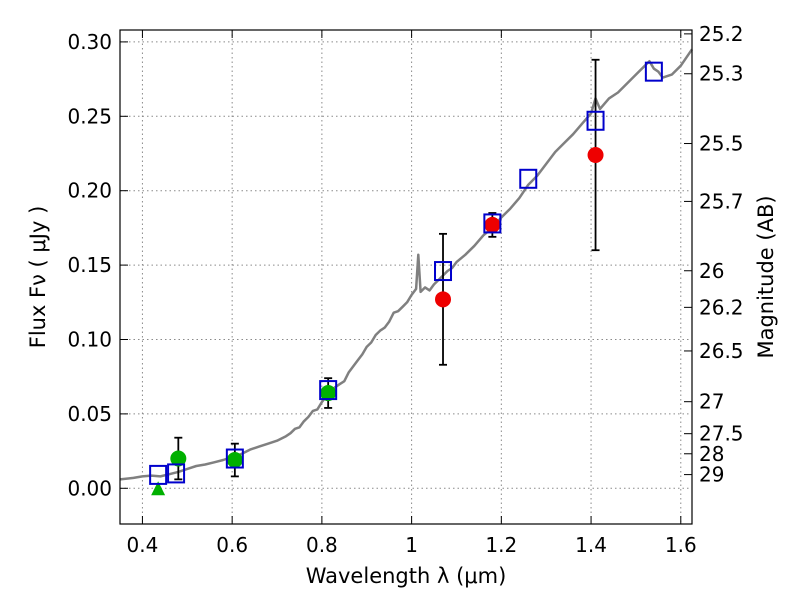 Image resolution: width=800 pixels, height=600 pixels. What do you see at coordinates (711, 402) in the screenshot?
I see `right-tick-label: 27` at bounding box center [711, 402].